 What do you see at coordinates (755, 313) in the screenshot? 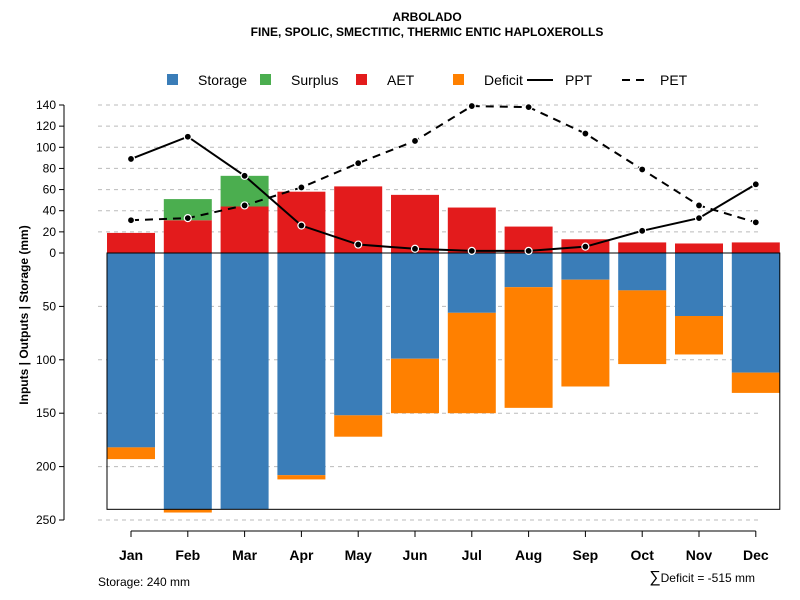
I see `storage-bar-dec` at bounding box center [755, 313].